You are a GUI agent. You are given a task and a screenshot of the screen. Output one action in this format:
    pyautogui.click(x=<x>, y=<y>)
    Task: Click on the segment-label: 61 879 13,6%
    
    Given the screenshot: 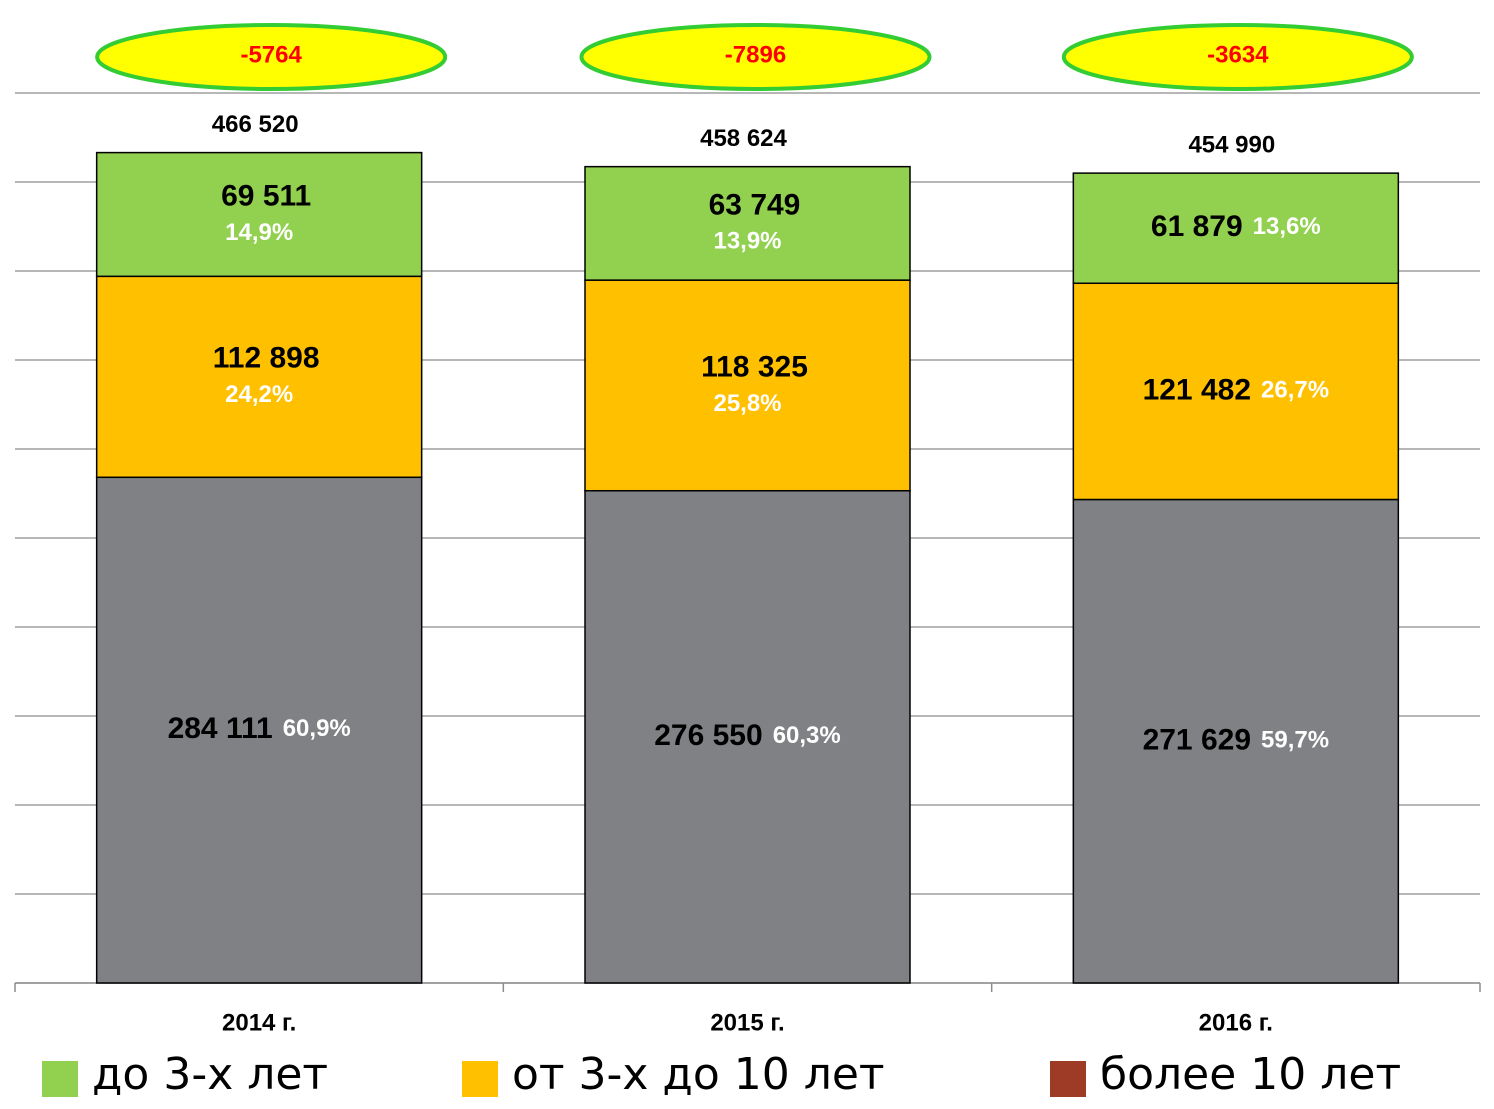 What is the action you would take?
    pyautogui.click(x=1236, y=226)
    